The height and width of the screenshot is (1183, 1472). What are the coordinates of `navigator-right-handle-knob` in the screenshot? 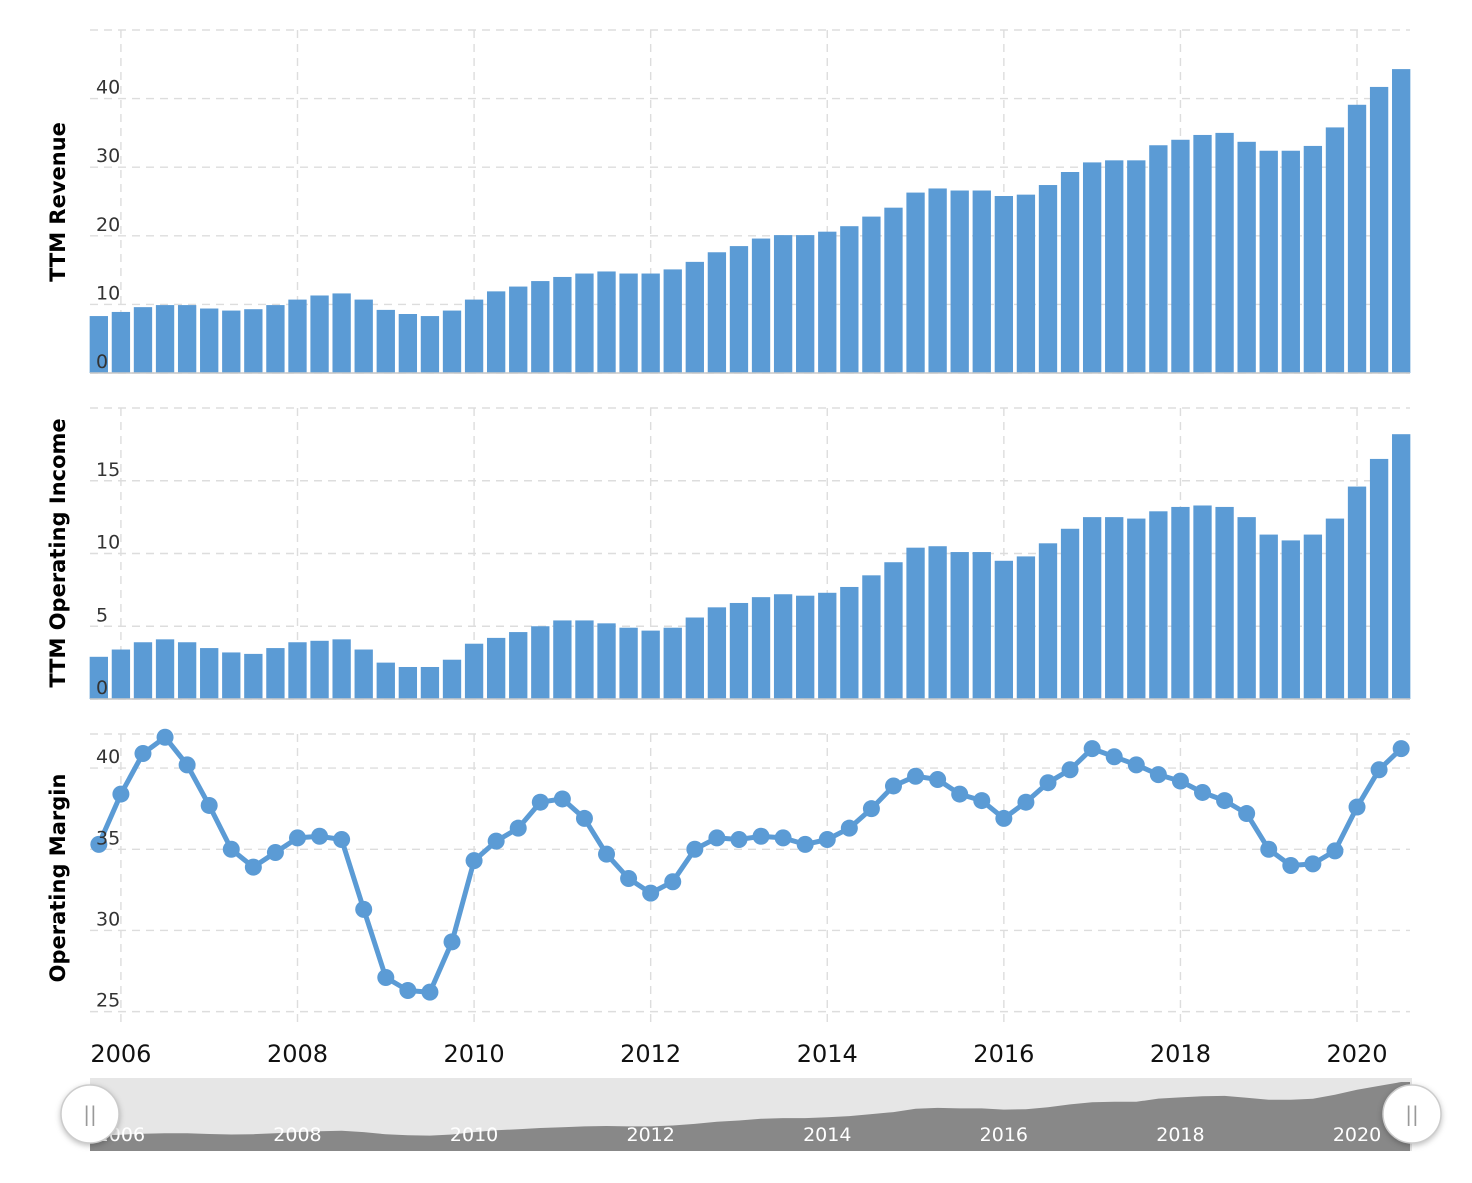 It's located at (1412, 1114).